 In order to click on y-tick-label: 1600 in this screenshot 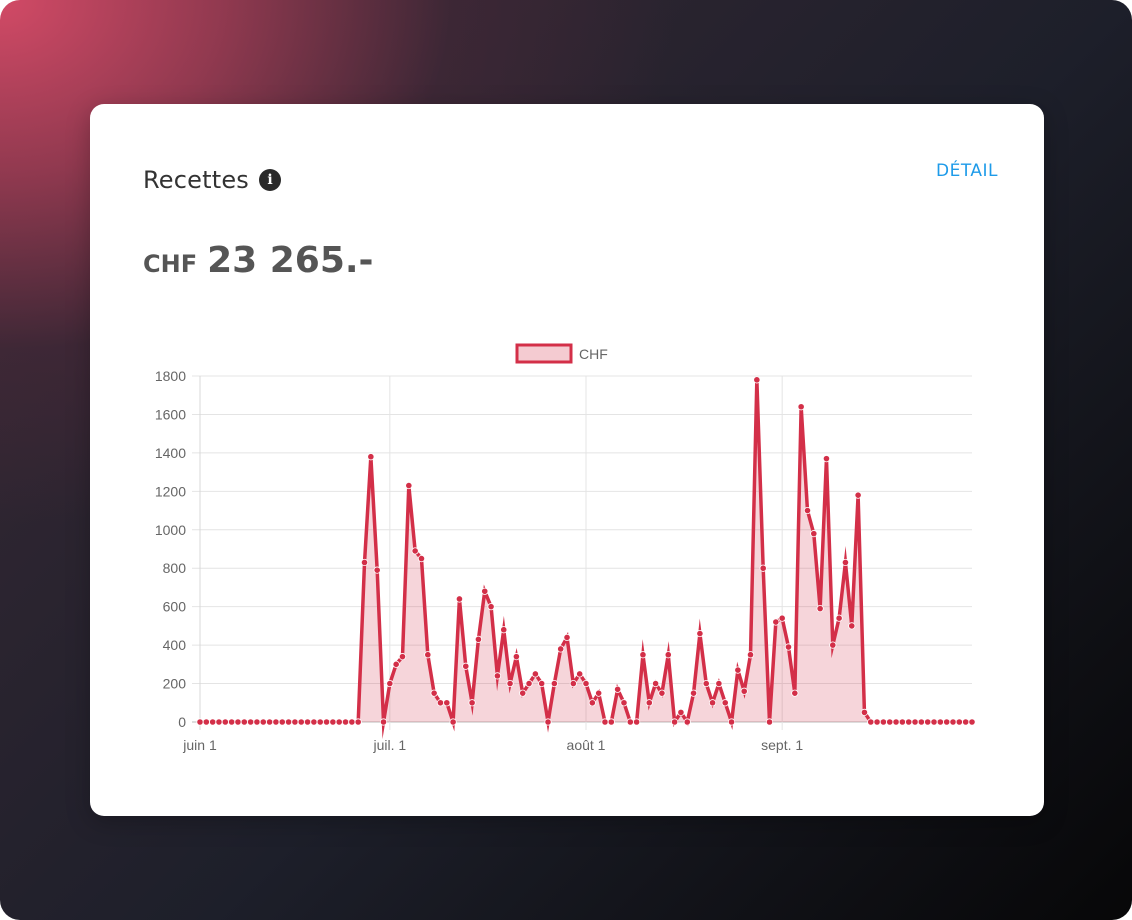, I will do `click(170, 414)`.